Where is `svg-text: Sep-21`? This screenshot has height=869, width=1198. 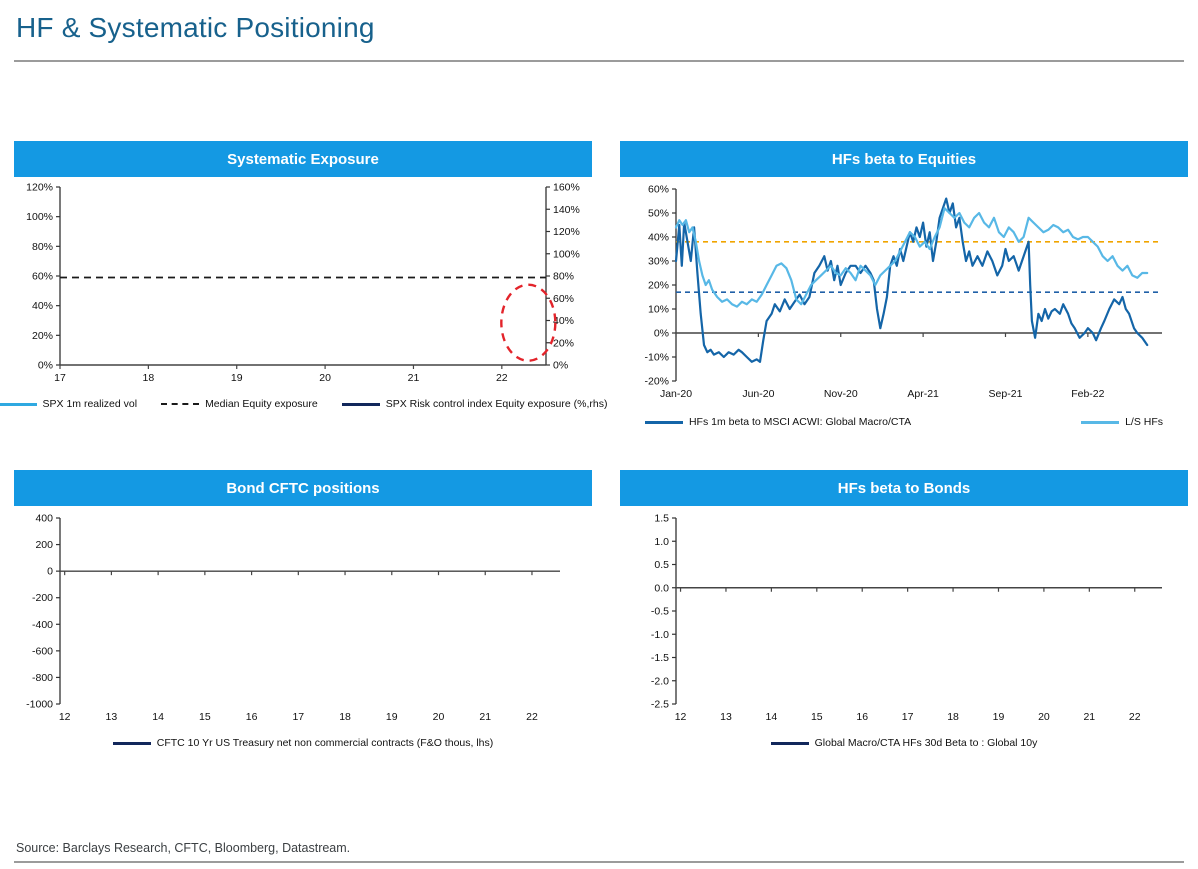 svg-text: Sep-21 is located at coordinates (1006, 394).